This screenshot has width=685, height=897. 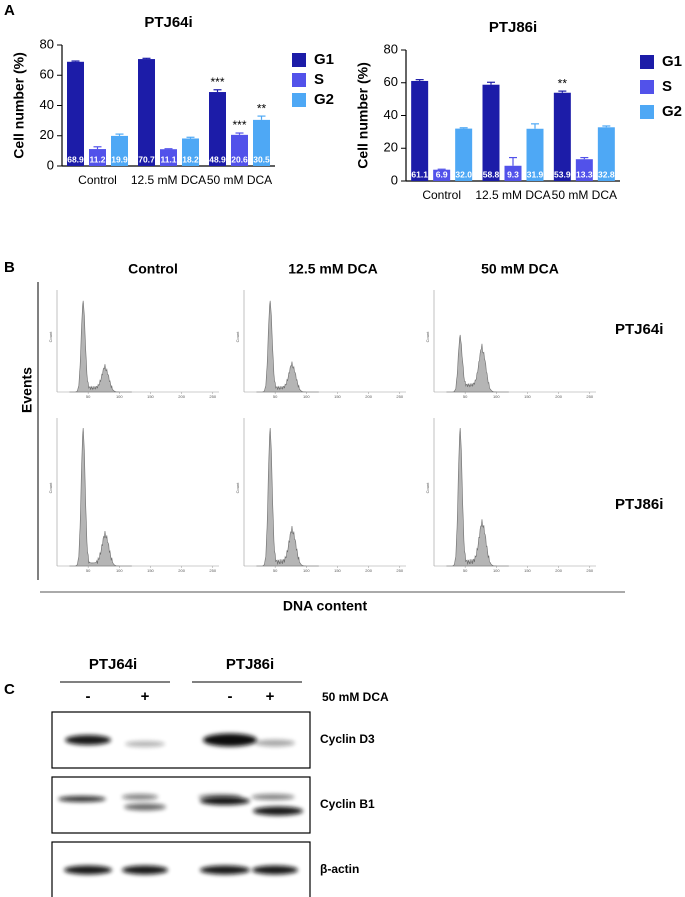 What do you see at coordinates (261, 159) in the screenshot?
I see `value-label: 30.5` at bounding box center [261, 159].